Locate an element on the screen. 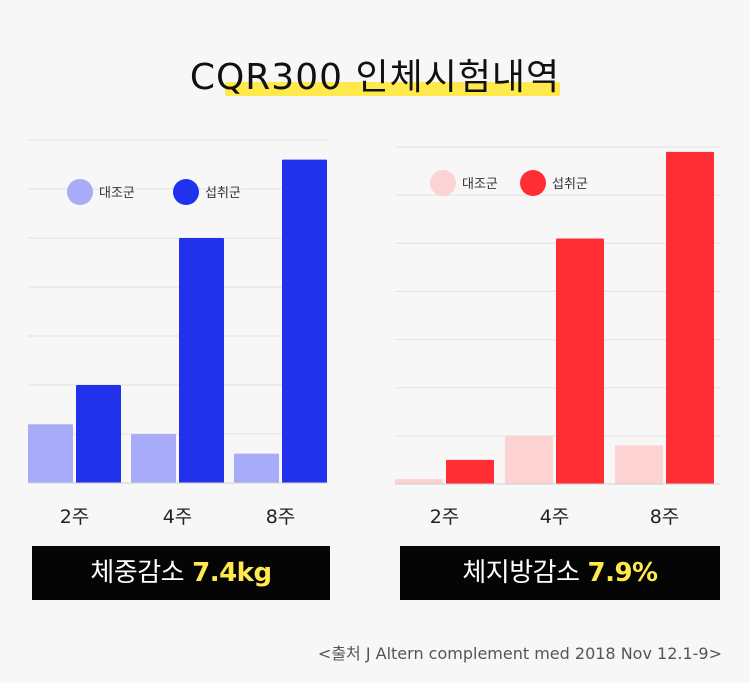 This screenshot has height=683, width=750. weight-loss-value: 7.4kg is located at coordinates (232, 573).